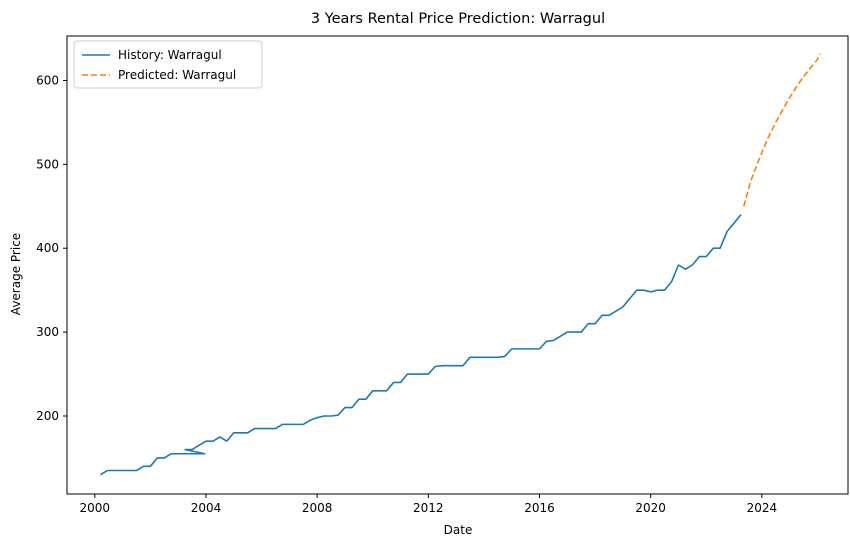 The width and height of the screenshot is (850, 547). I want to click on x-tick-label: 2012, so click(428, 508).